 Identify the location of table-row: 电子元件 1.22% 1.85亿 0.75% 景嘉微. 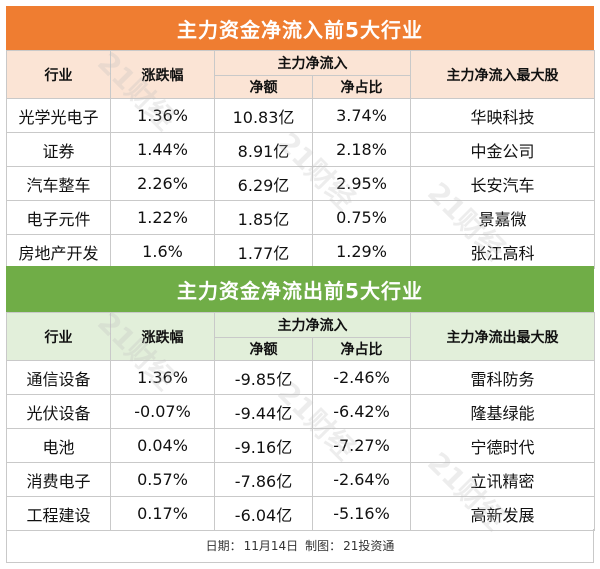
(300, 217).